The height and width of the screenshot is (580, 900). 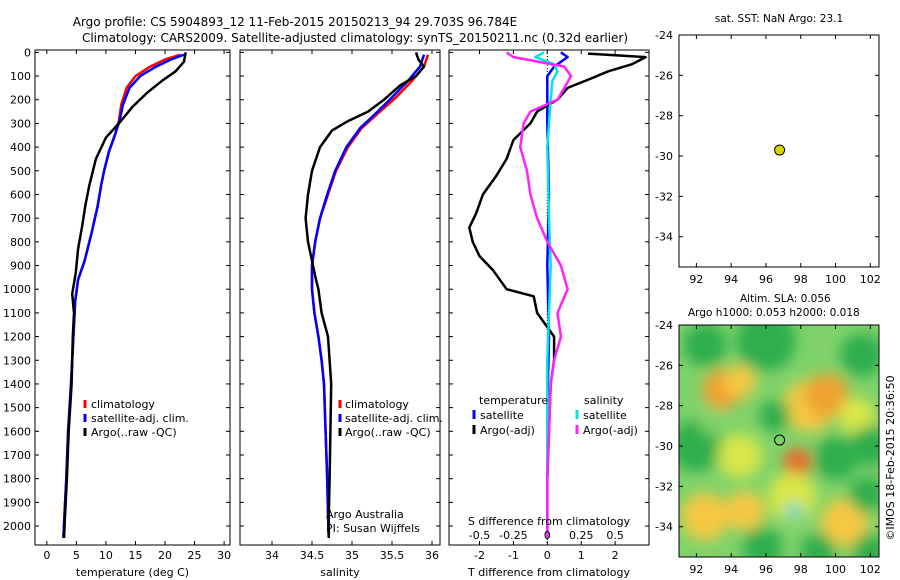 What do you see at coordinates (785, 299) in the screenshot?
I see `sla-title-line-1: Altim. SLA: 0.056` at bounding box center [785, 299].